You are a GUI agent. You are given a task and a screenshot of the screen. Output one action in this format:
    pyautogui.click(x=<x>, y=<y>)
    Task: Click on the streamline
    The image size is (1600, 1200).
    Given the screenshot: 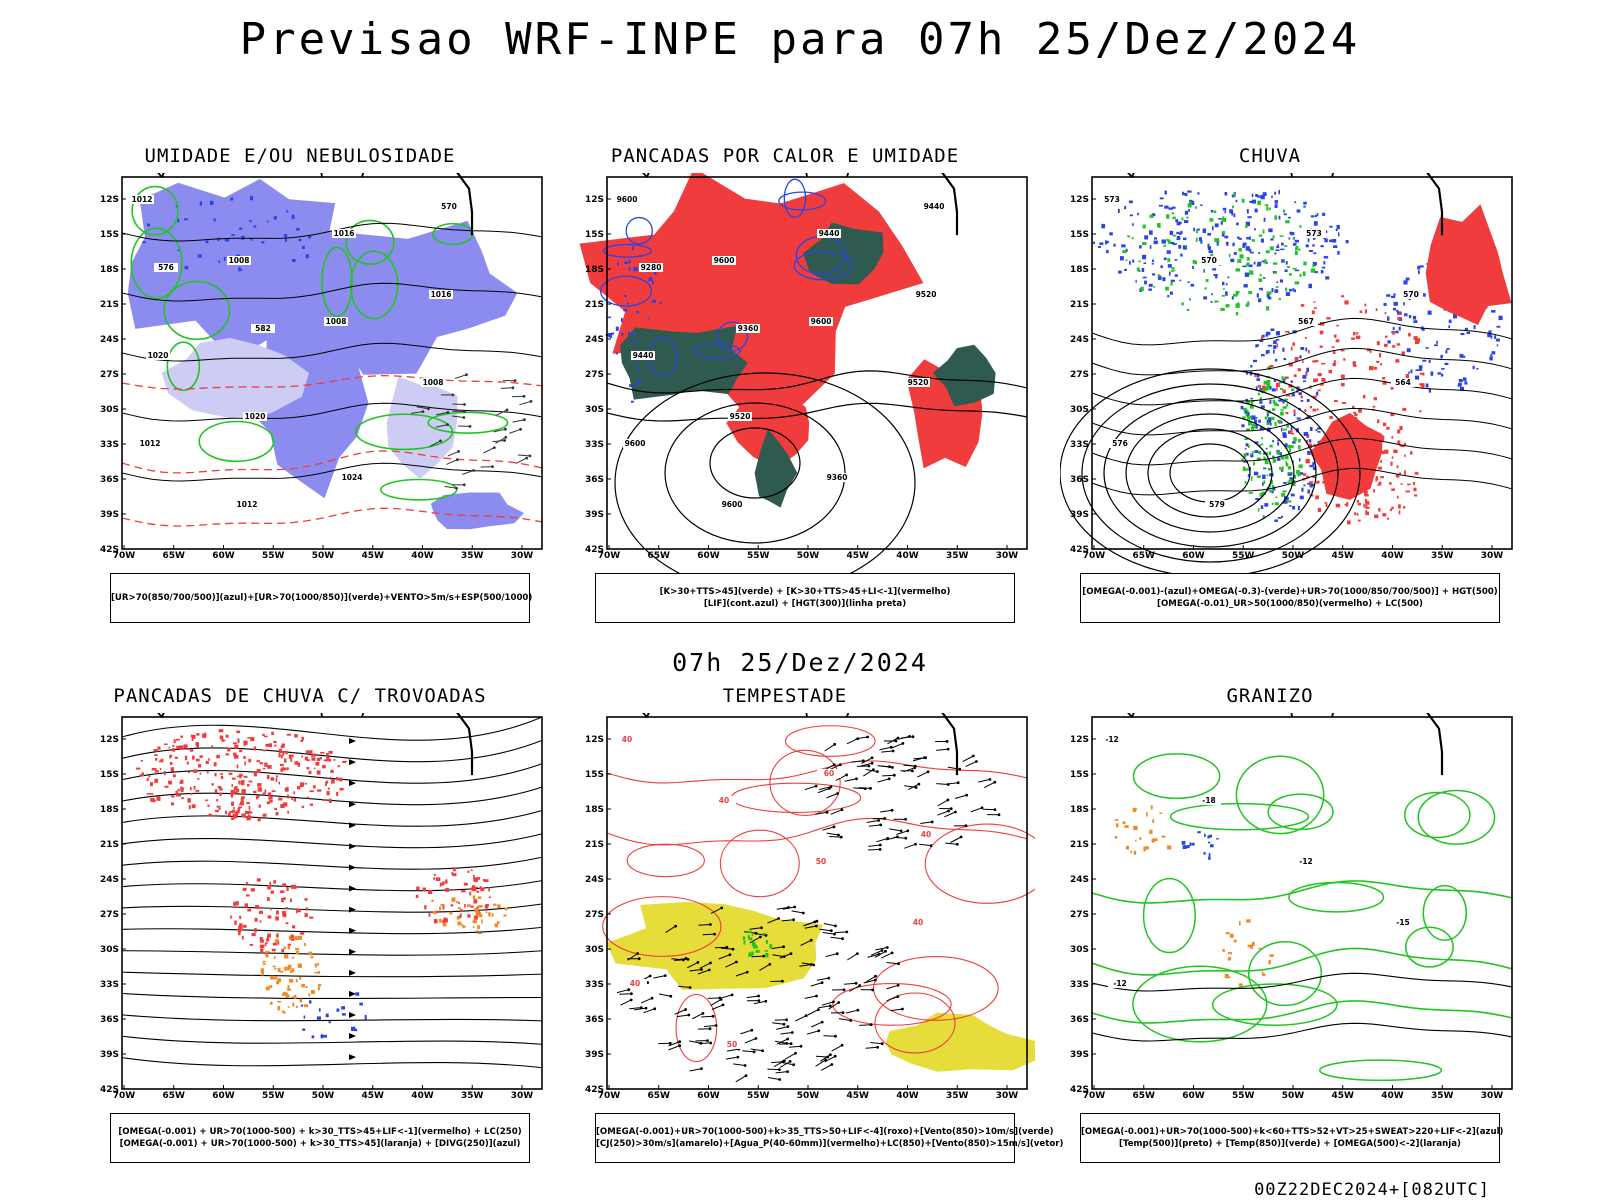 What is the action you would take?
    pyautogui.click(x=332, y=818)
    